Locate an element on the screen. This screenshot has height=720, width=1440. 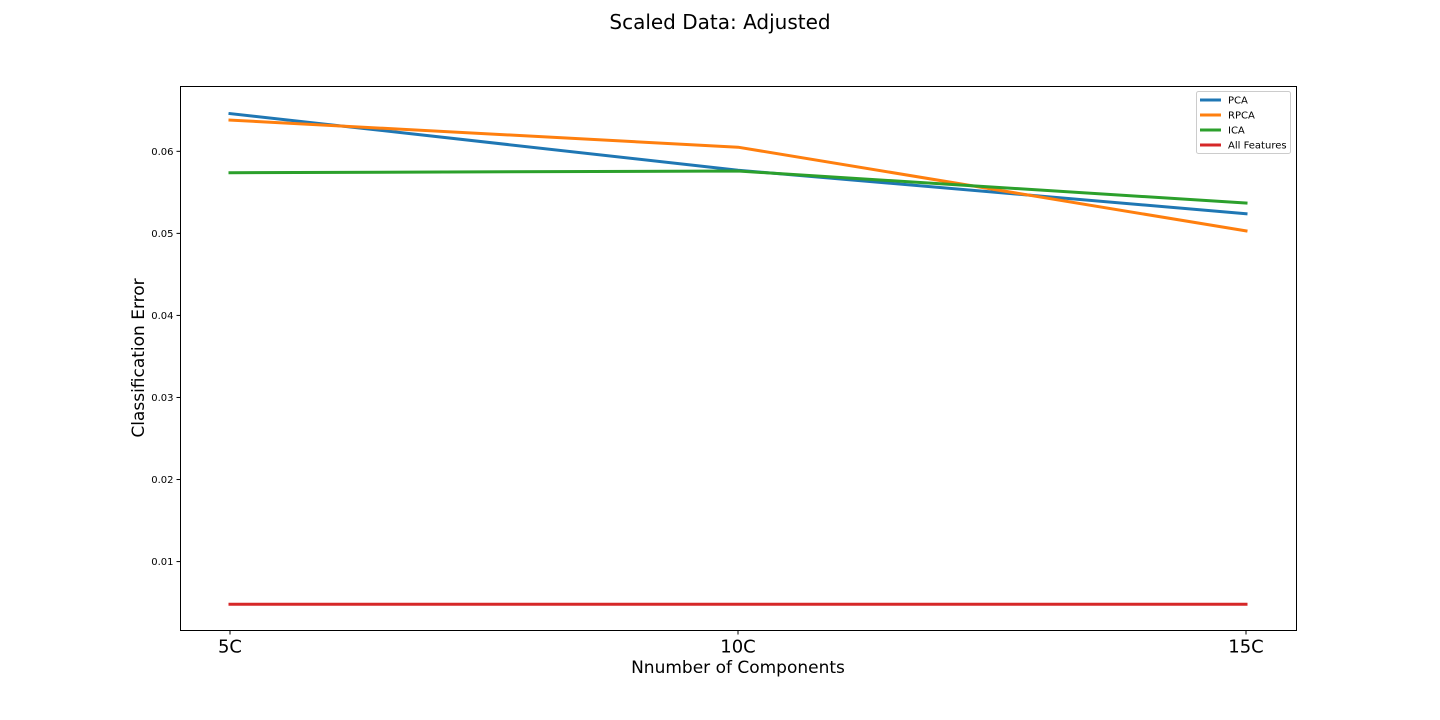
x-tick-label: 15C is located at coordinates (1245, 647).